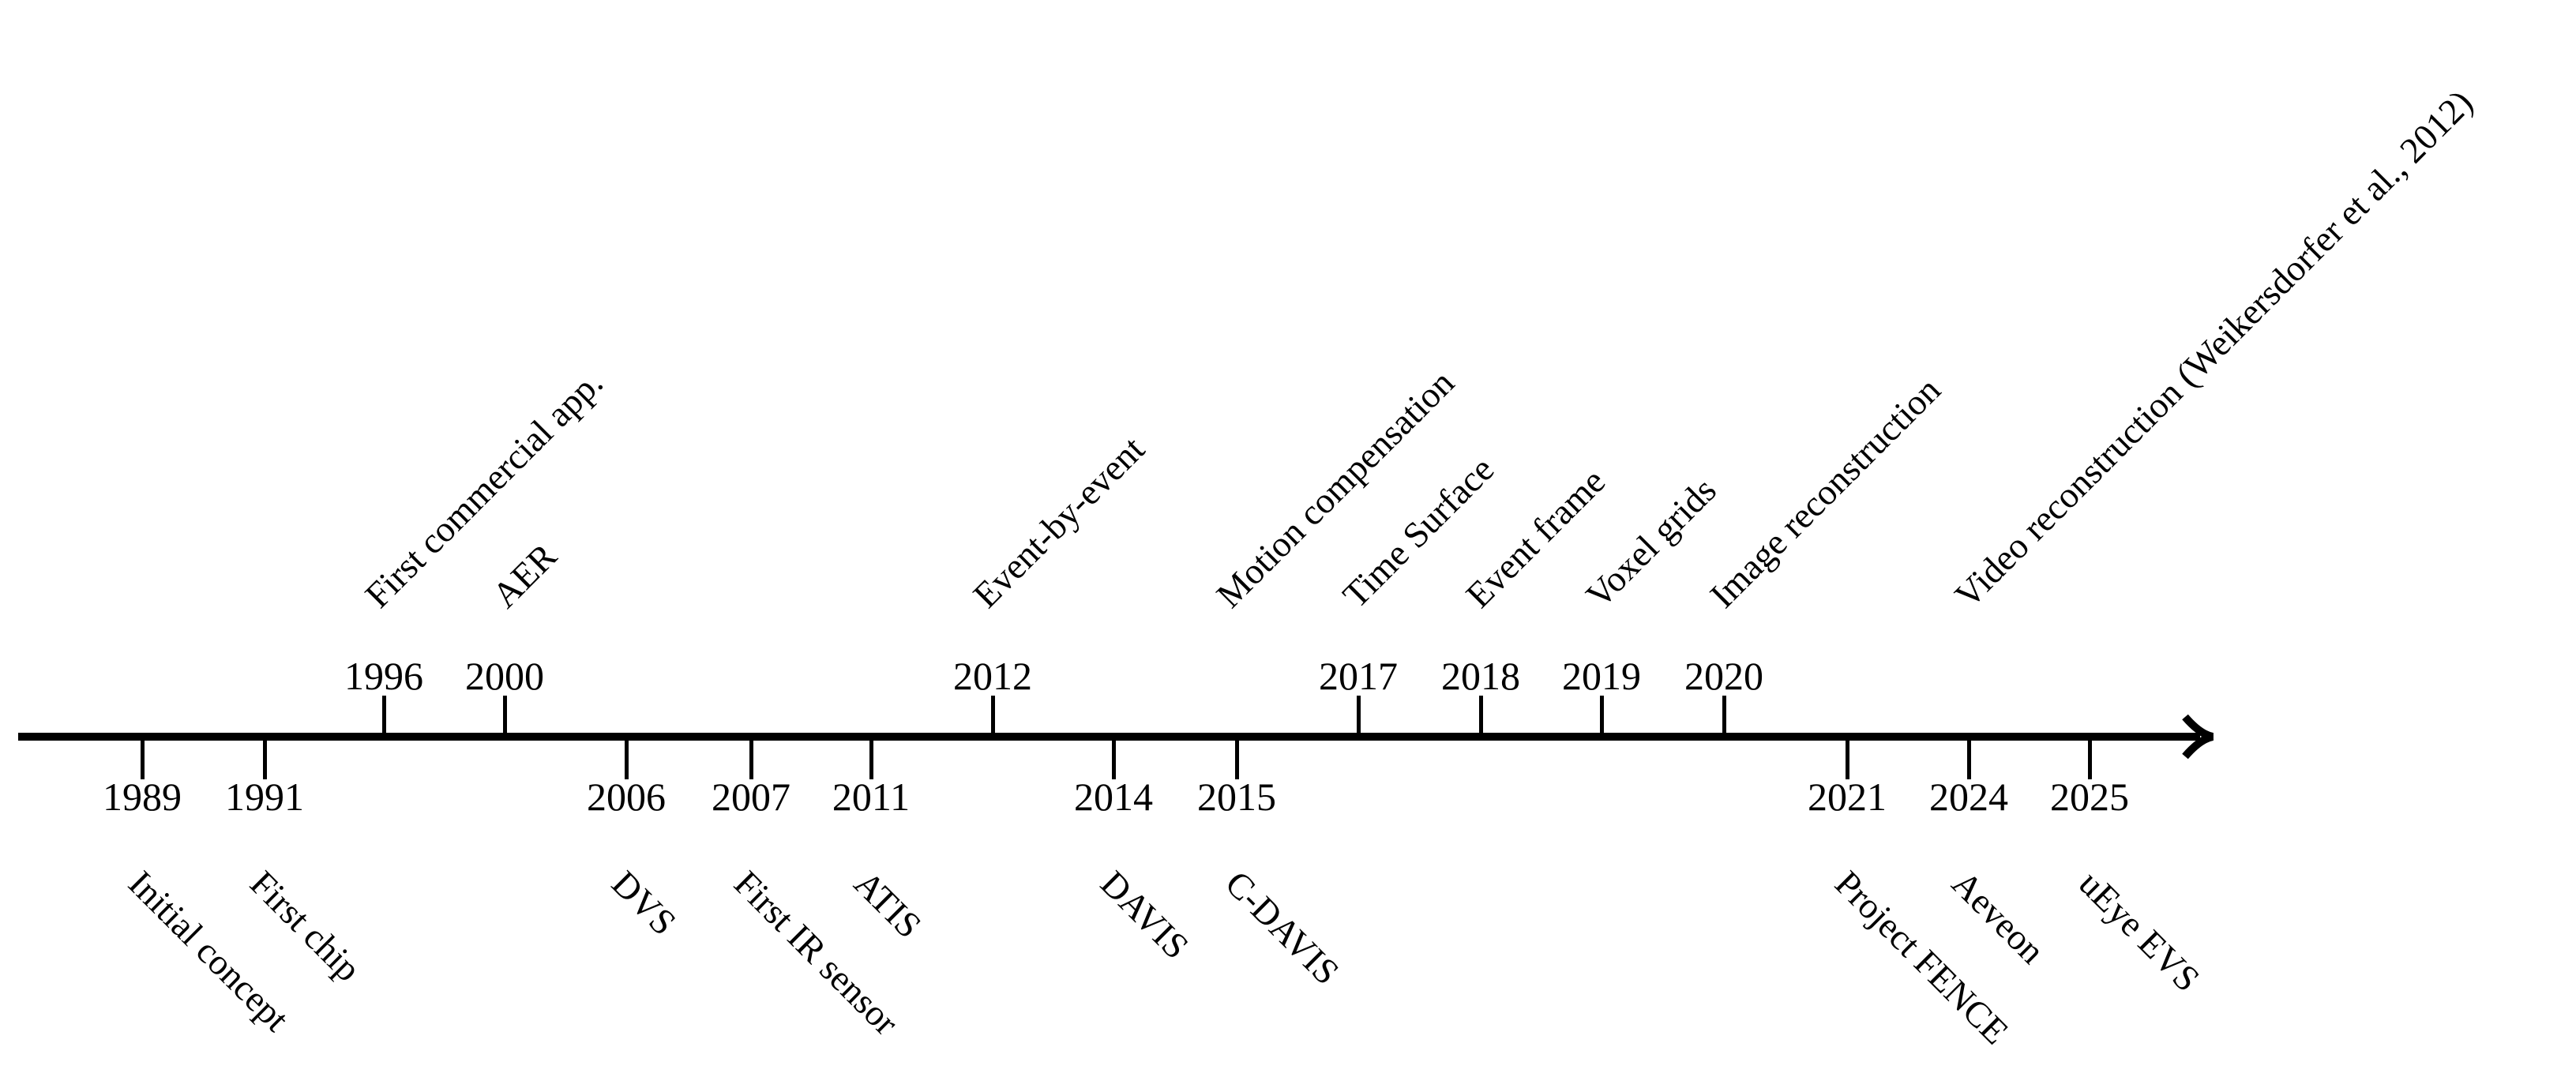 This screenshot has width=2576, height=1077. I want to click on event-label-top: Image reconstruction, so click(1825, 493).